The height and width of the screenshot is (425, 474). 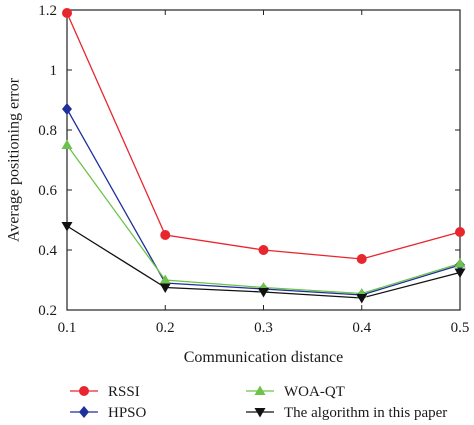 What do you see at coordinates (67, 328) in the screenshot?
I see `x-tick-label: 0.1` at bounding box center [67, 328].